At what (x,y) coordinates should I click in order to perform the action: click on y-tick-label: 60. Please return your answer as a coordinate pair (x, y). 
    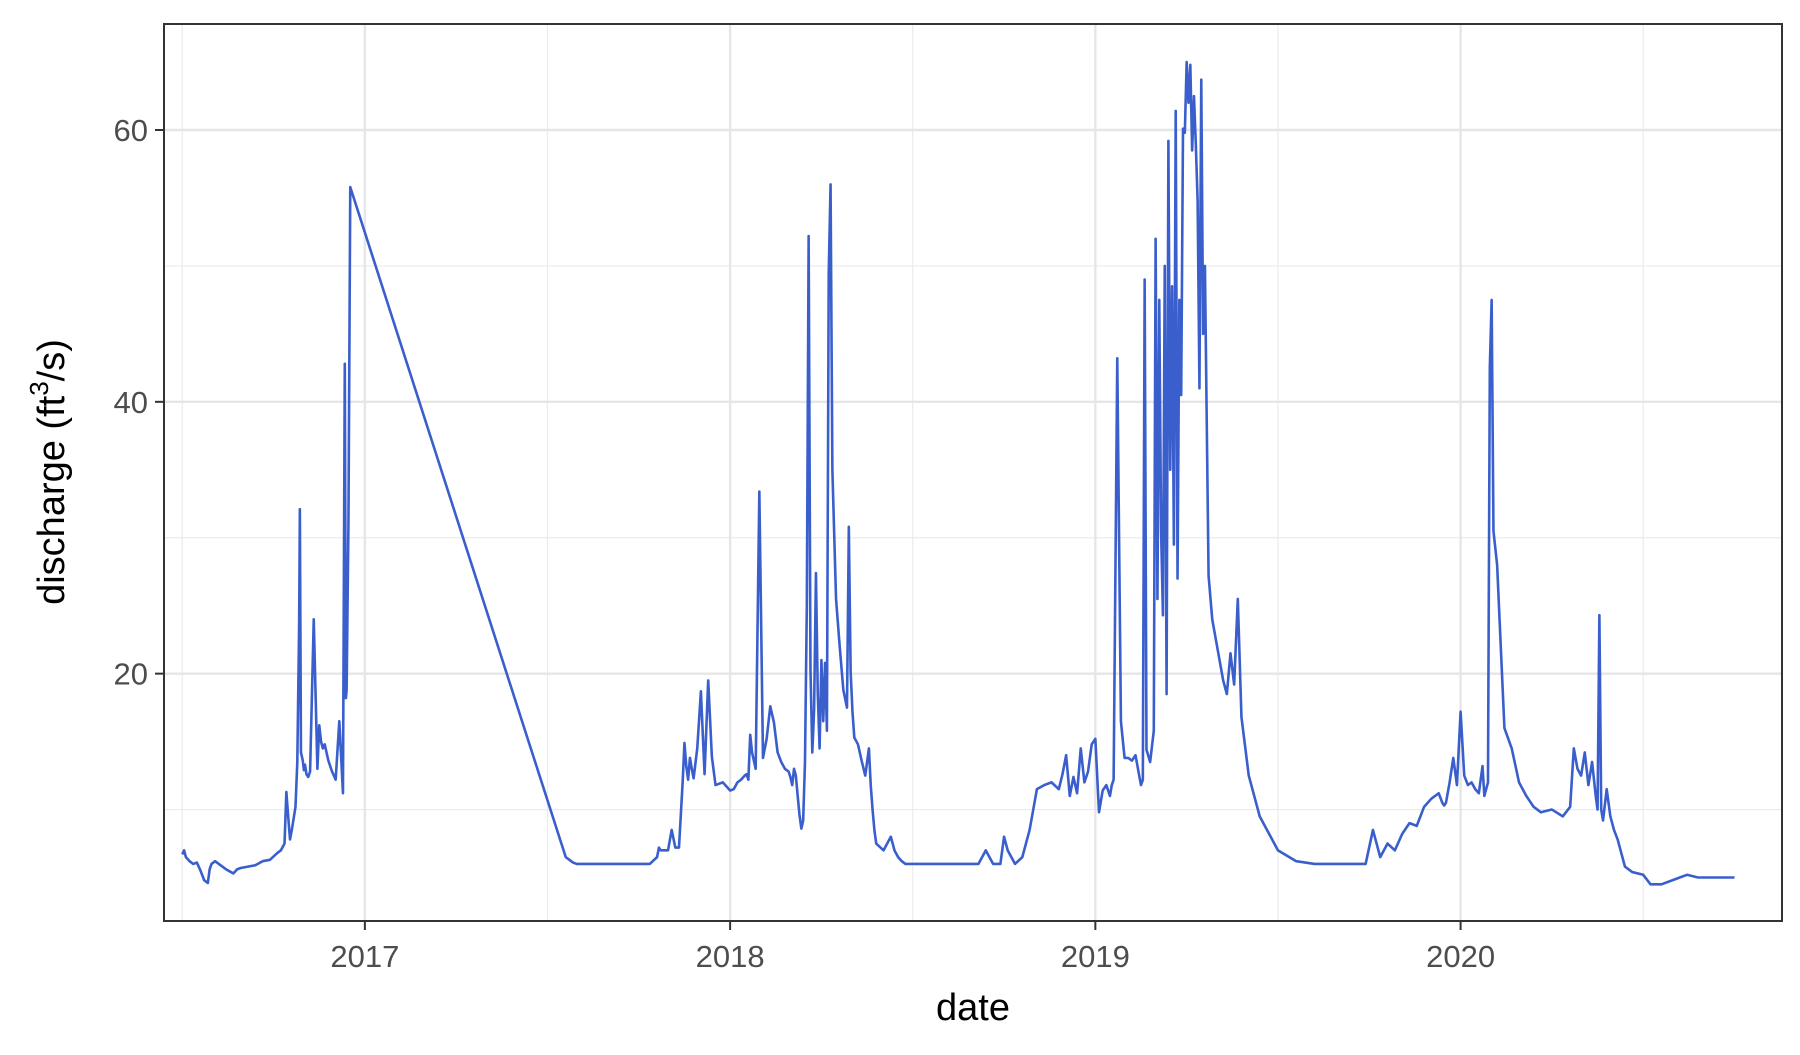
    Looking at the image, I should click on (131, 130).